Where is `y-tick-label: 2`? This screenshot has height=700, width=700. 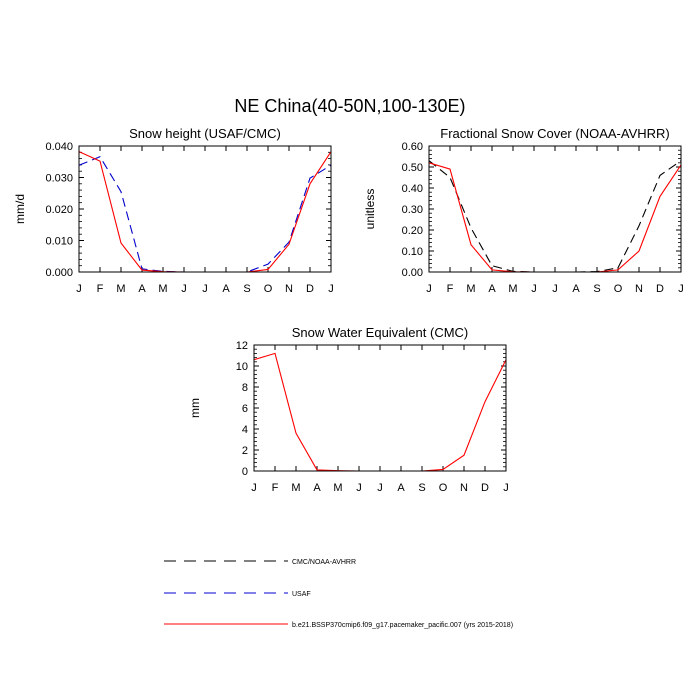
y-tick-label: 2 is located at coordinates (245, 451).